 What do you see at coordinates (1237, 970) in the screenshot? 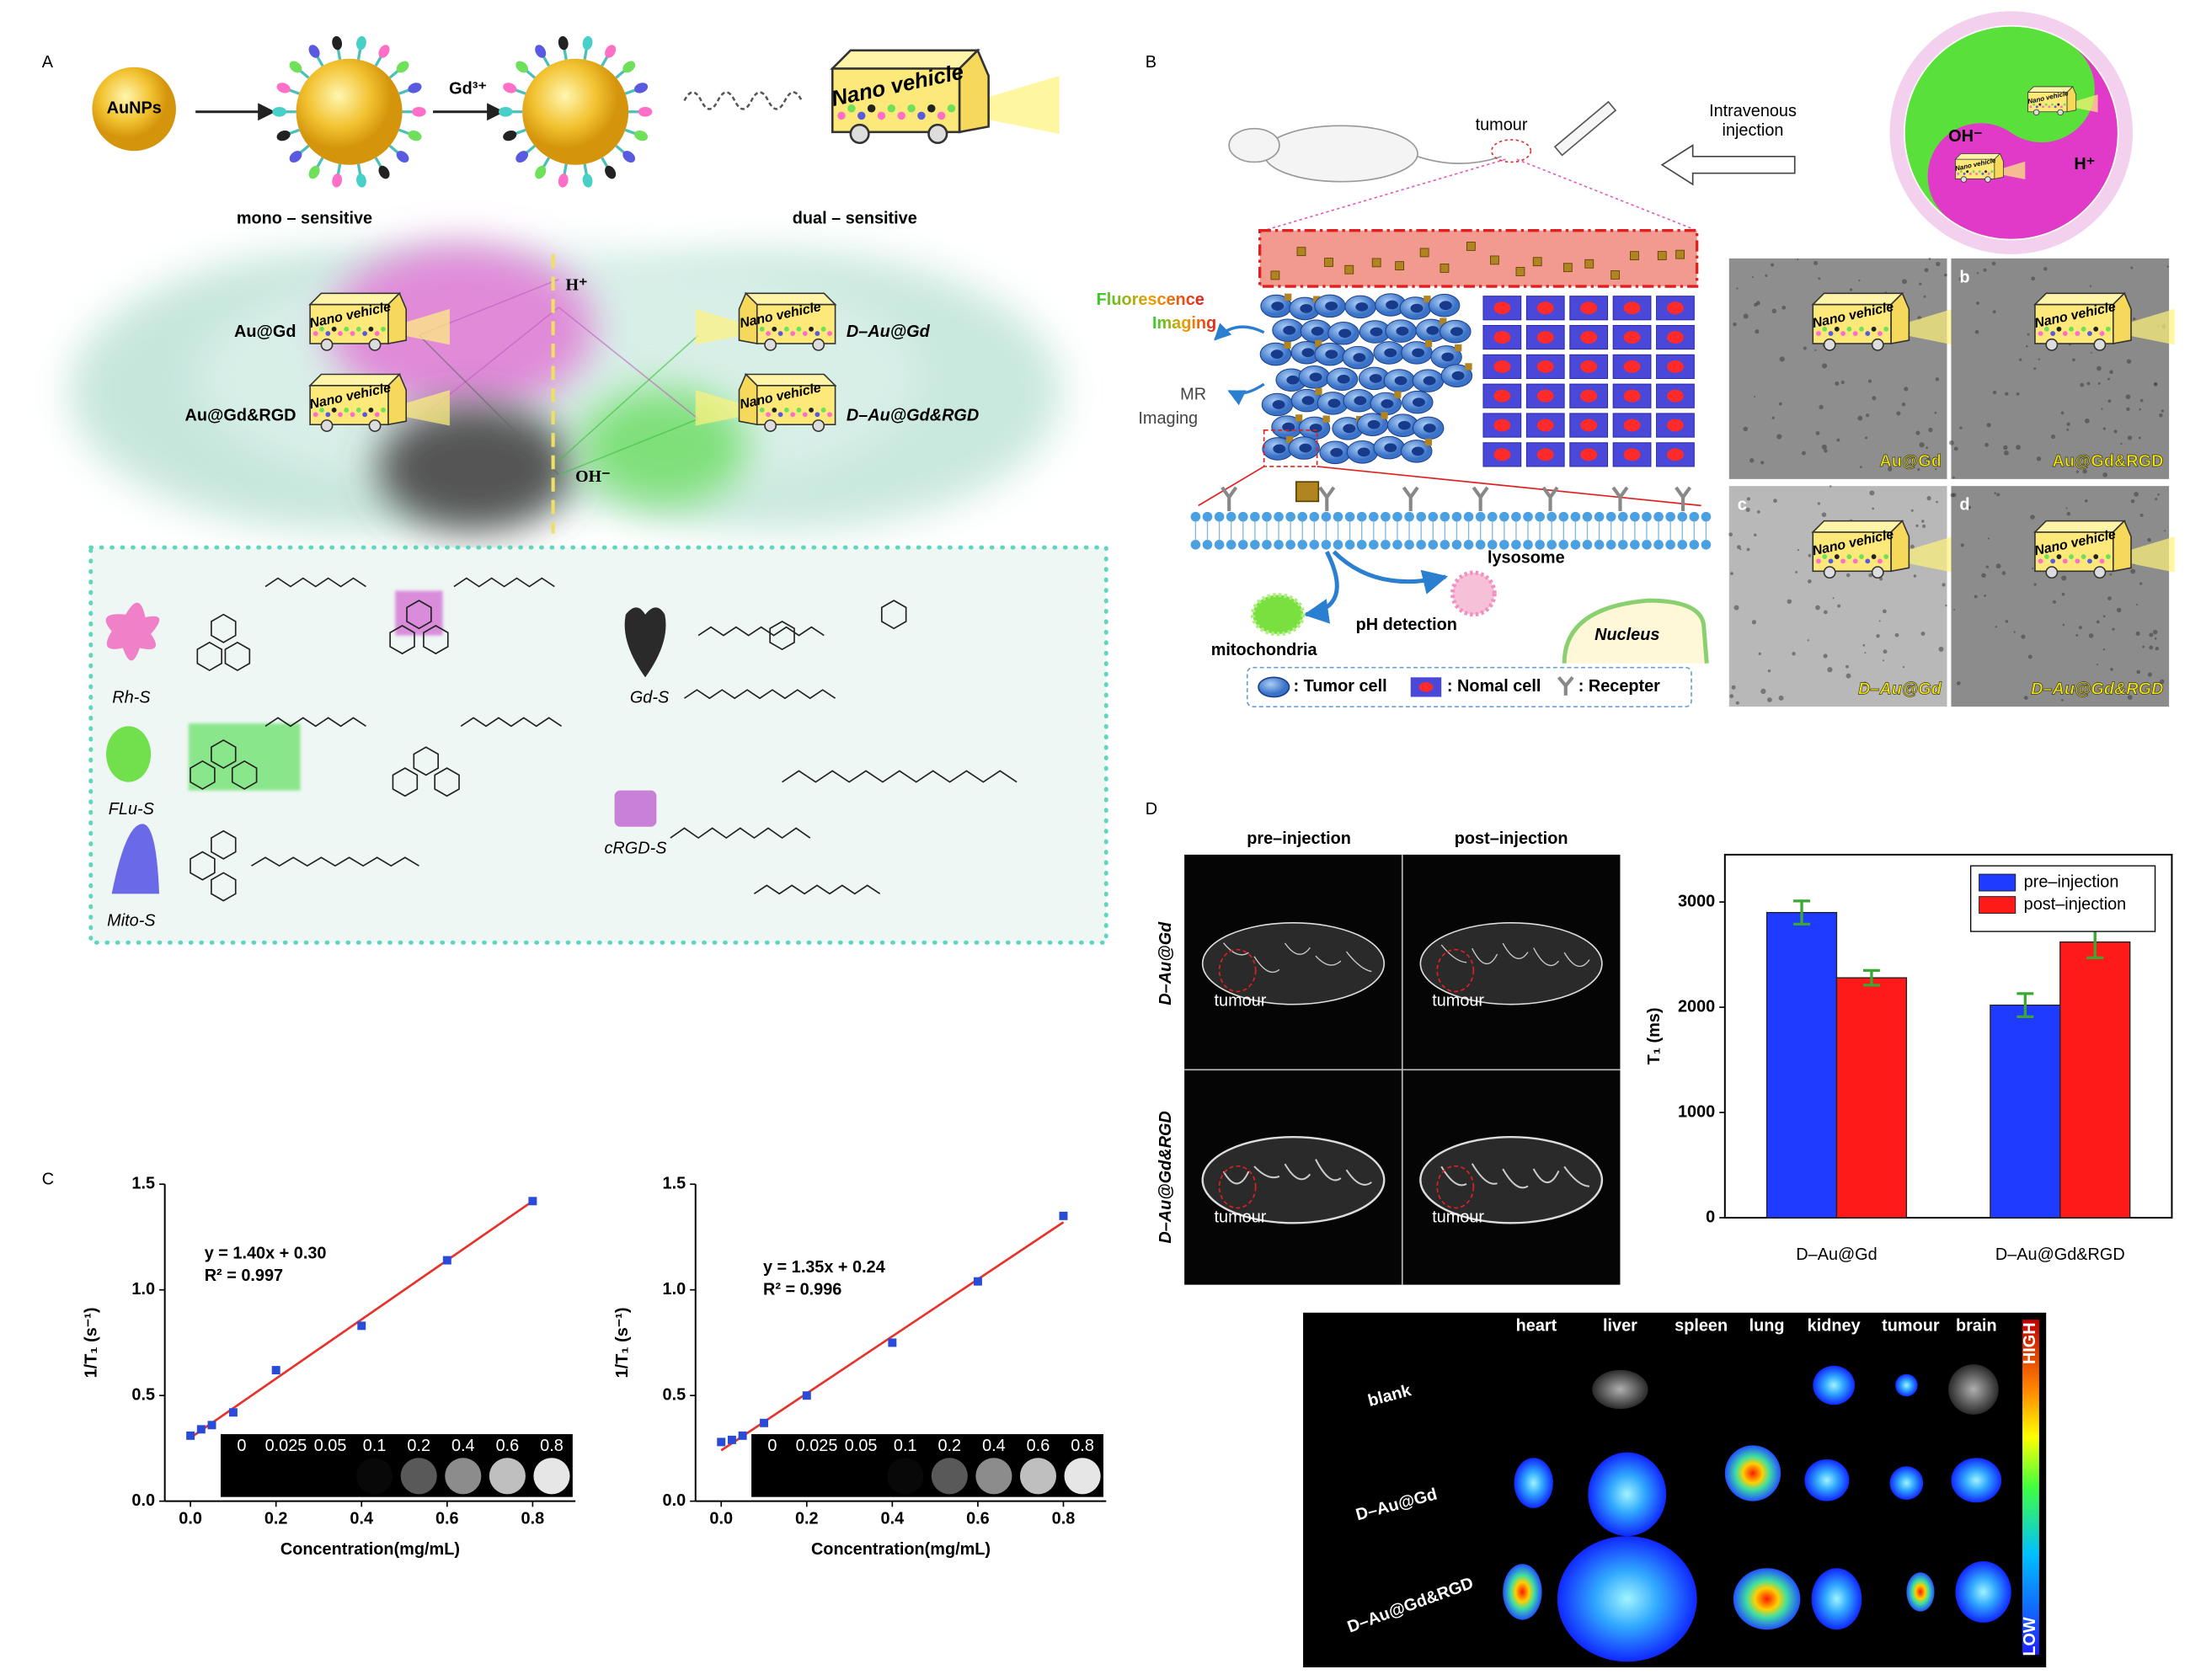
I see `tumour-circle` at bounding box center [1237, 970].